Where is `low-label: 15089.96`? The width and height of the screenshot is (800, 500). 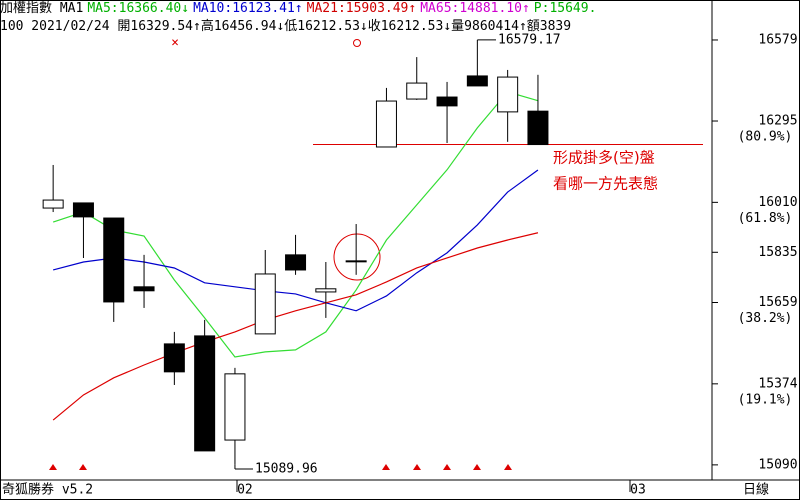
low-label: 15089.96 is located at coordinates (286, 469).